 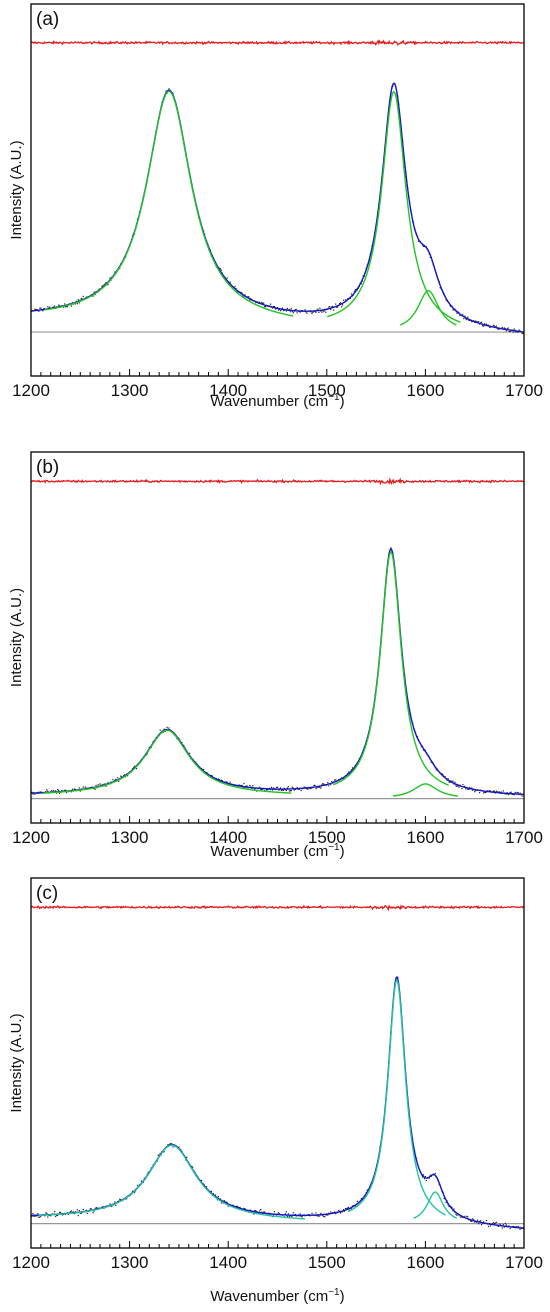 What do you see at coordinates (277, 831) in the screenshot?
I see `x-axis: 1200 1300 1400 1500 1600 1700` at bounding box center [277, 831].